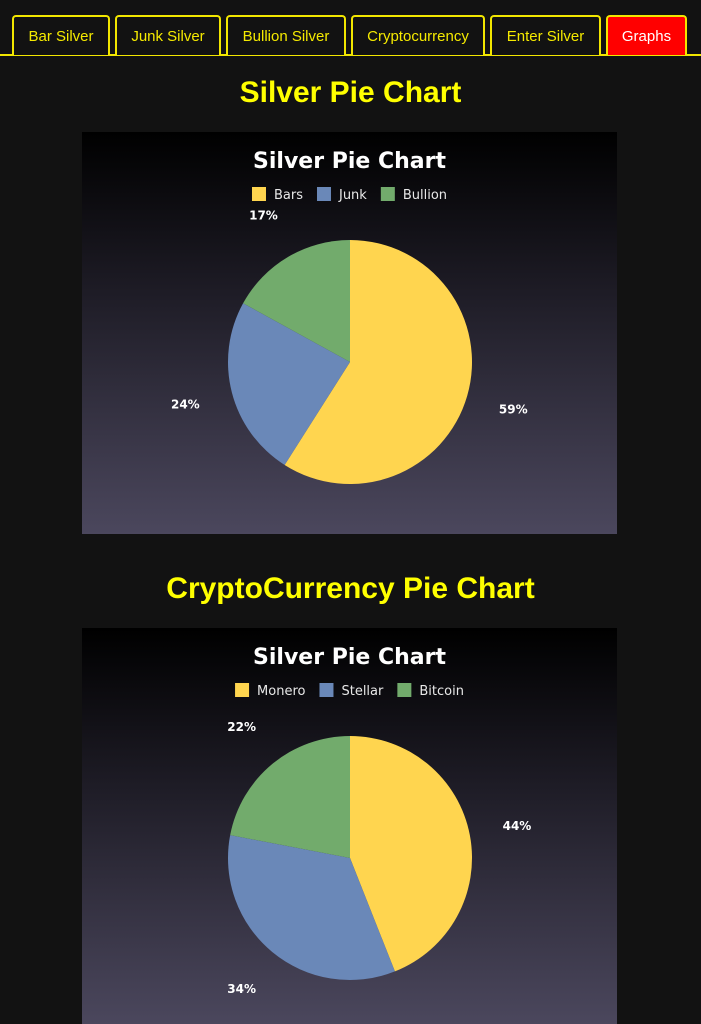 The image size is (701, 1024). What do you see at coordinates (296, 301) in the screenshot?
I see `silver-slice-bullion` at bounding box center [296, 301].